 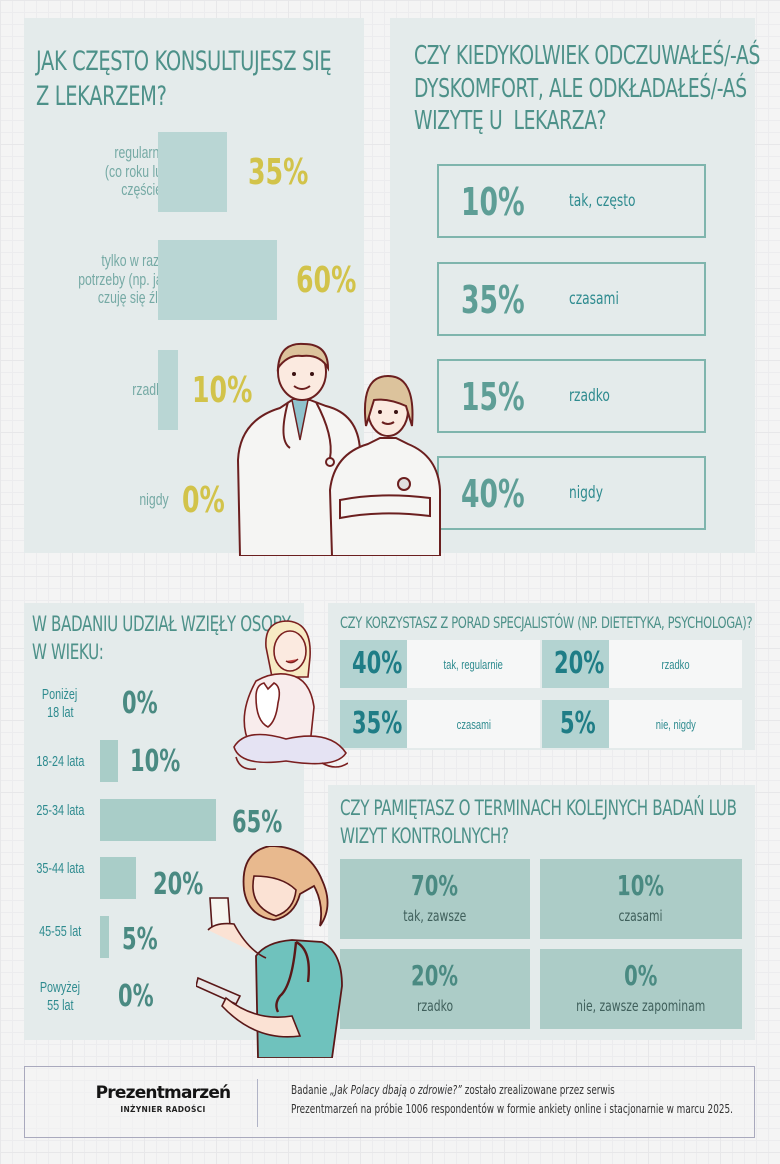 I want to click on age-label: 45-55 lat, so click(x=60, y=931).